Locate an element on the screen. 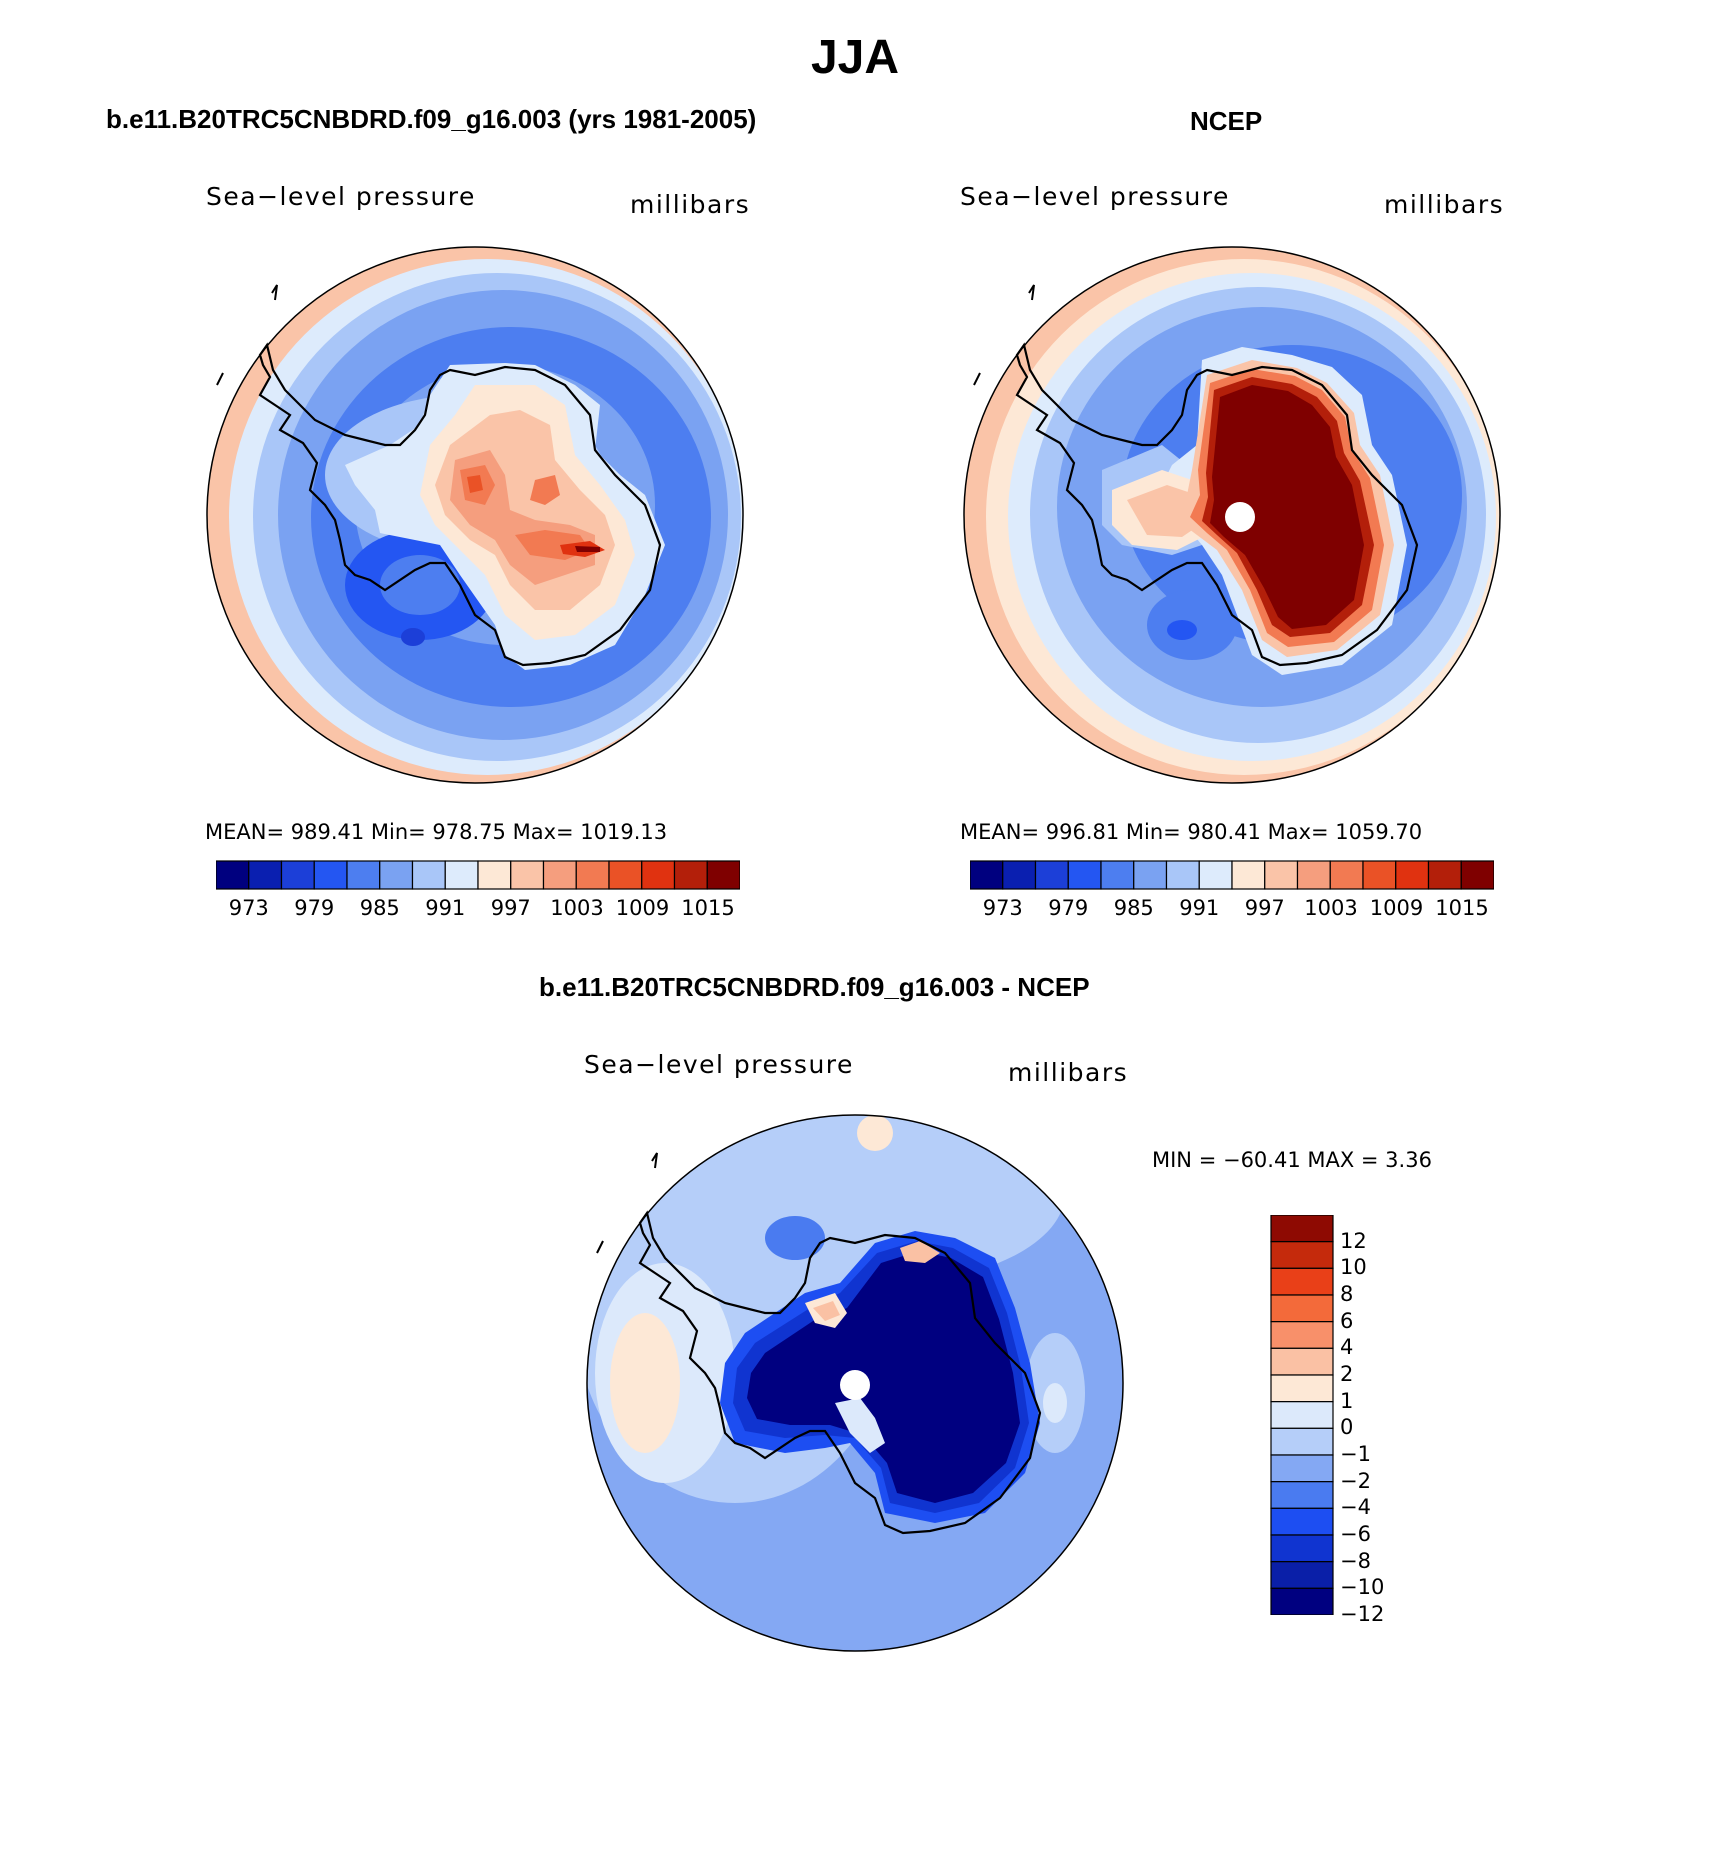  diff-colorbar is located at coordinates (1302, 1415).